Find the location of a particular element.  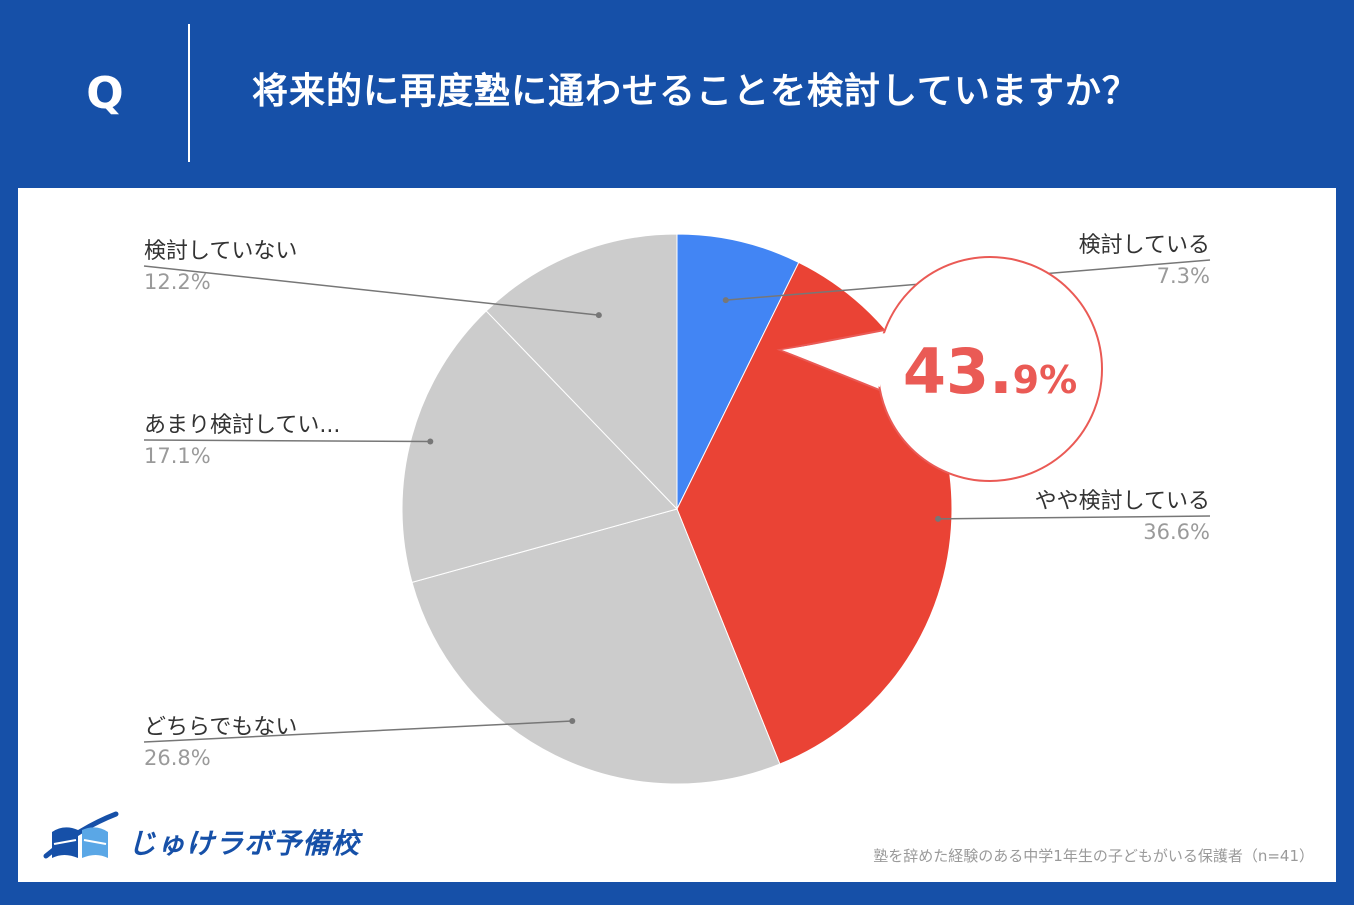

q-mark: Q is located at coordinates (105, 93).